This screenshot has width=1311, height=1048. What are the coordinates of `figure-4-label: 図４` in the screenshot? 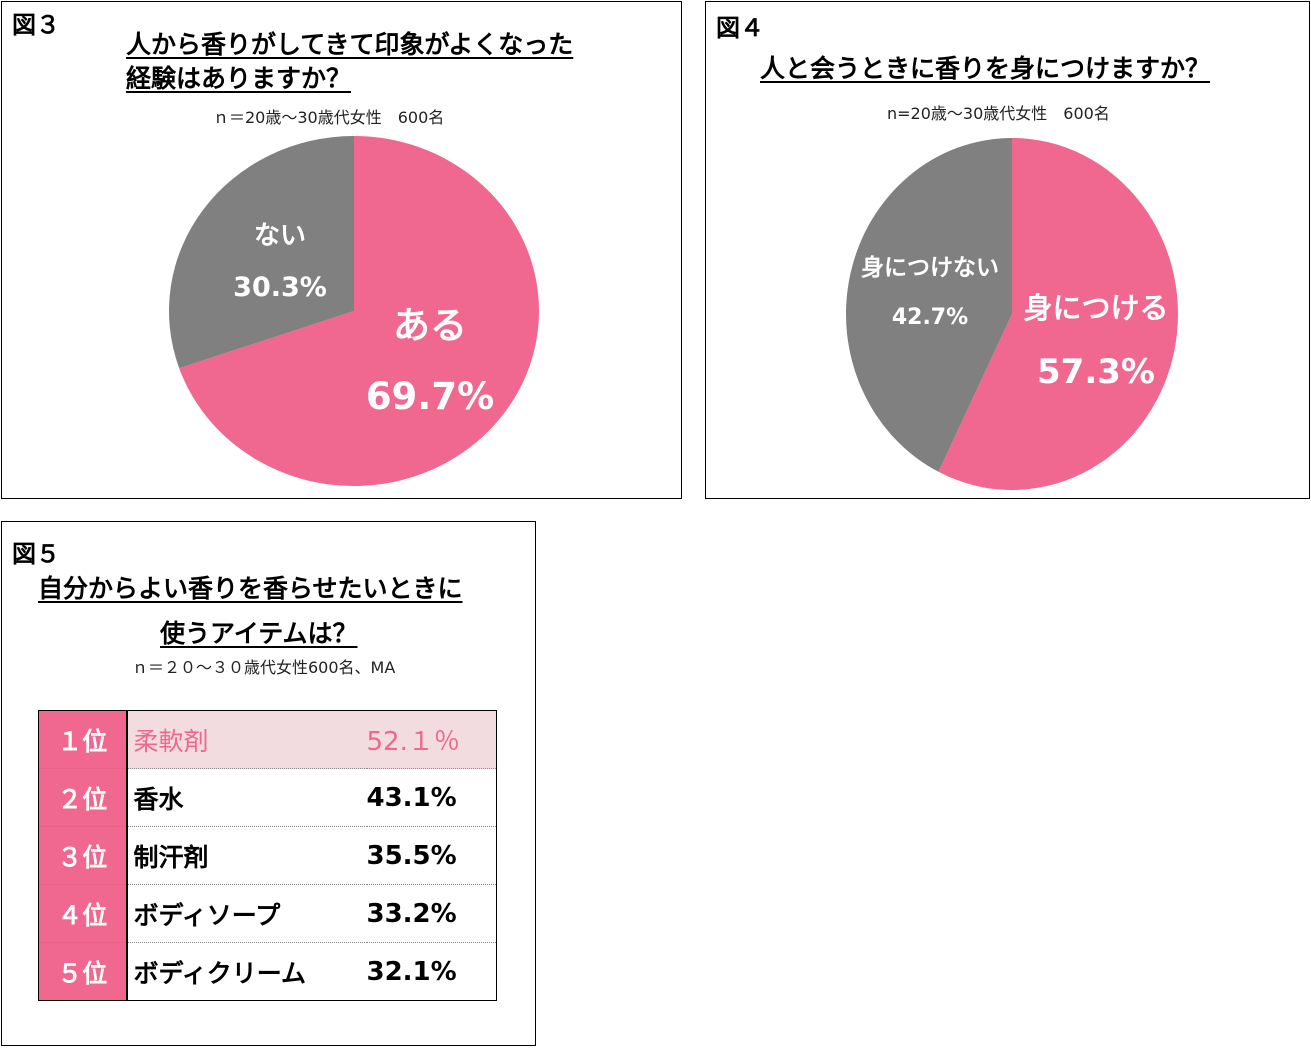 It's located at (740, 28).